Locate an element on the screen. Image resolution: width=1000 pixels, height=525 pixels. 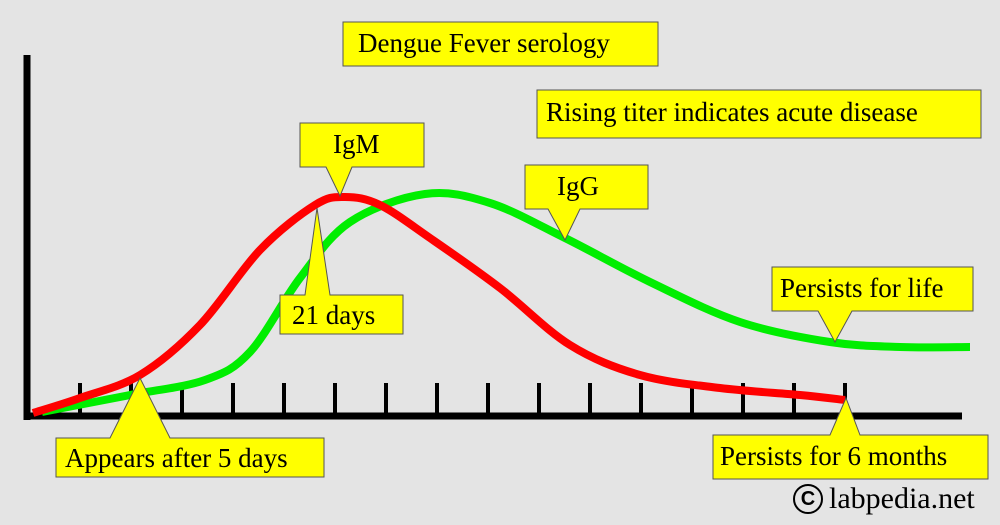
persists-life-label: Persists for life is located at coordinates (862, 288).